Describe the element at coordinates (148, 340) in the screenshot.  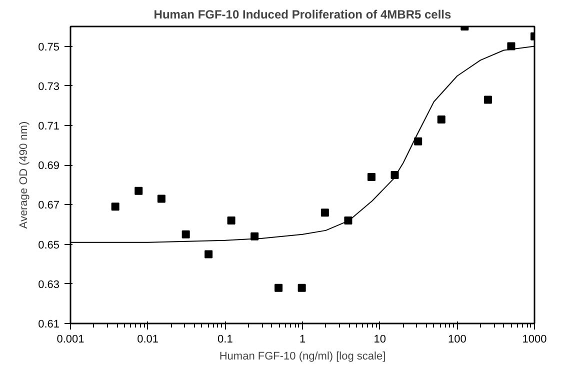
I see `x-tick-label: 0.01` at that location.